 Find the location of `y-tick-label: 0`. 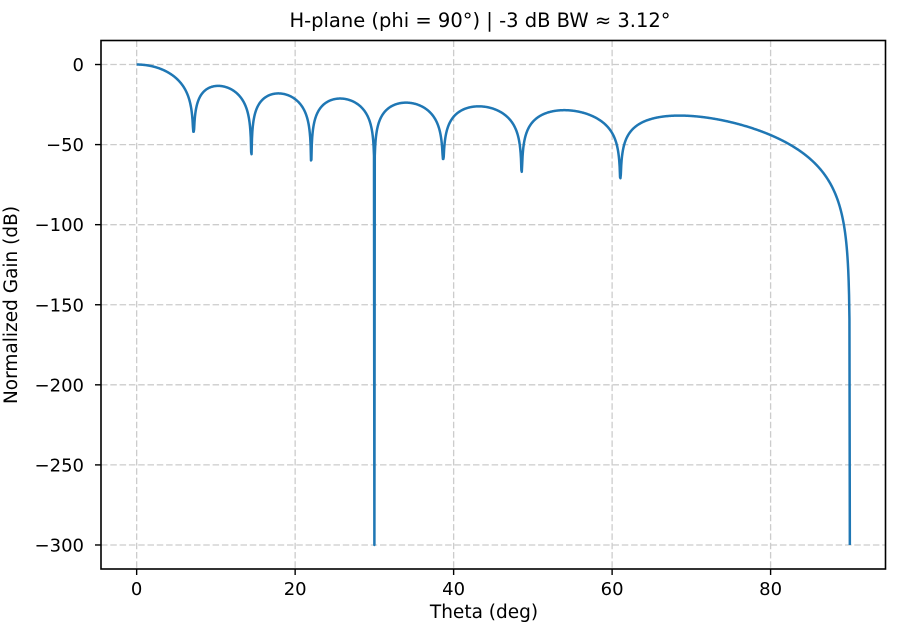

y-tick-label: 0 is located at coordinates (78, 65).